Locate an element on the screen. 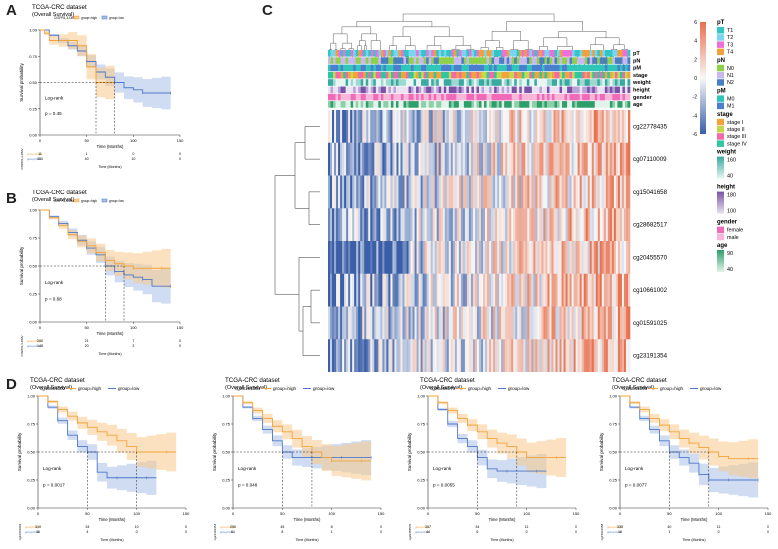 The image size is (778, 549). legend-tick: 40 is located at coordinates (730, 270).